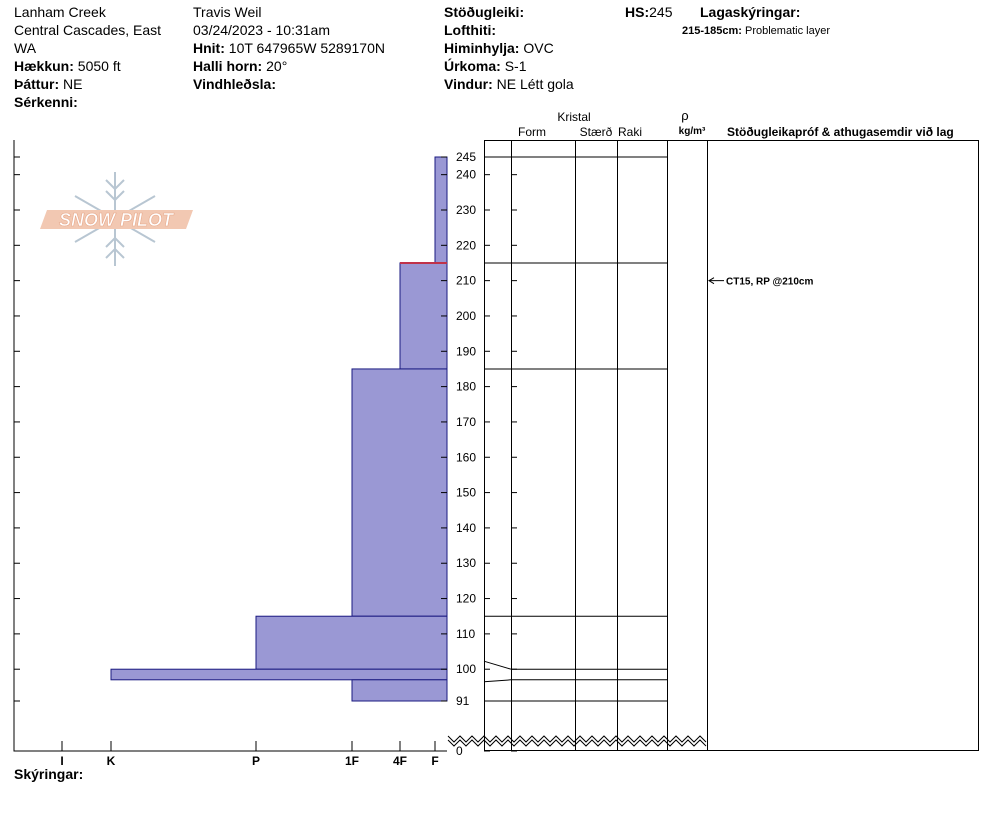 The image size is (994, 840). I want to click on hardness-label: F, so click(434, 761).